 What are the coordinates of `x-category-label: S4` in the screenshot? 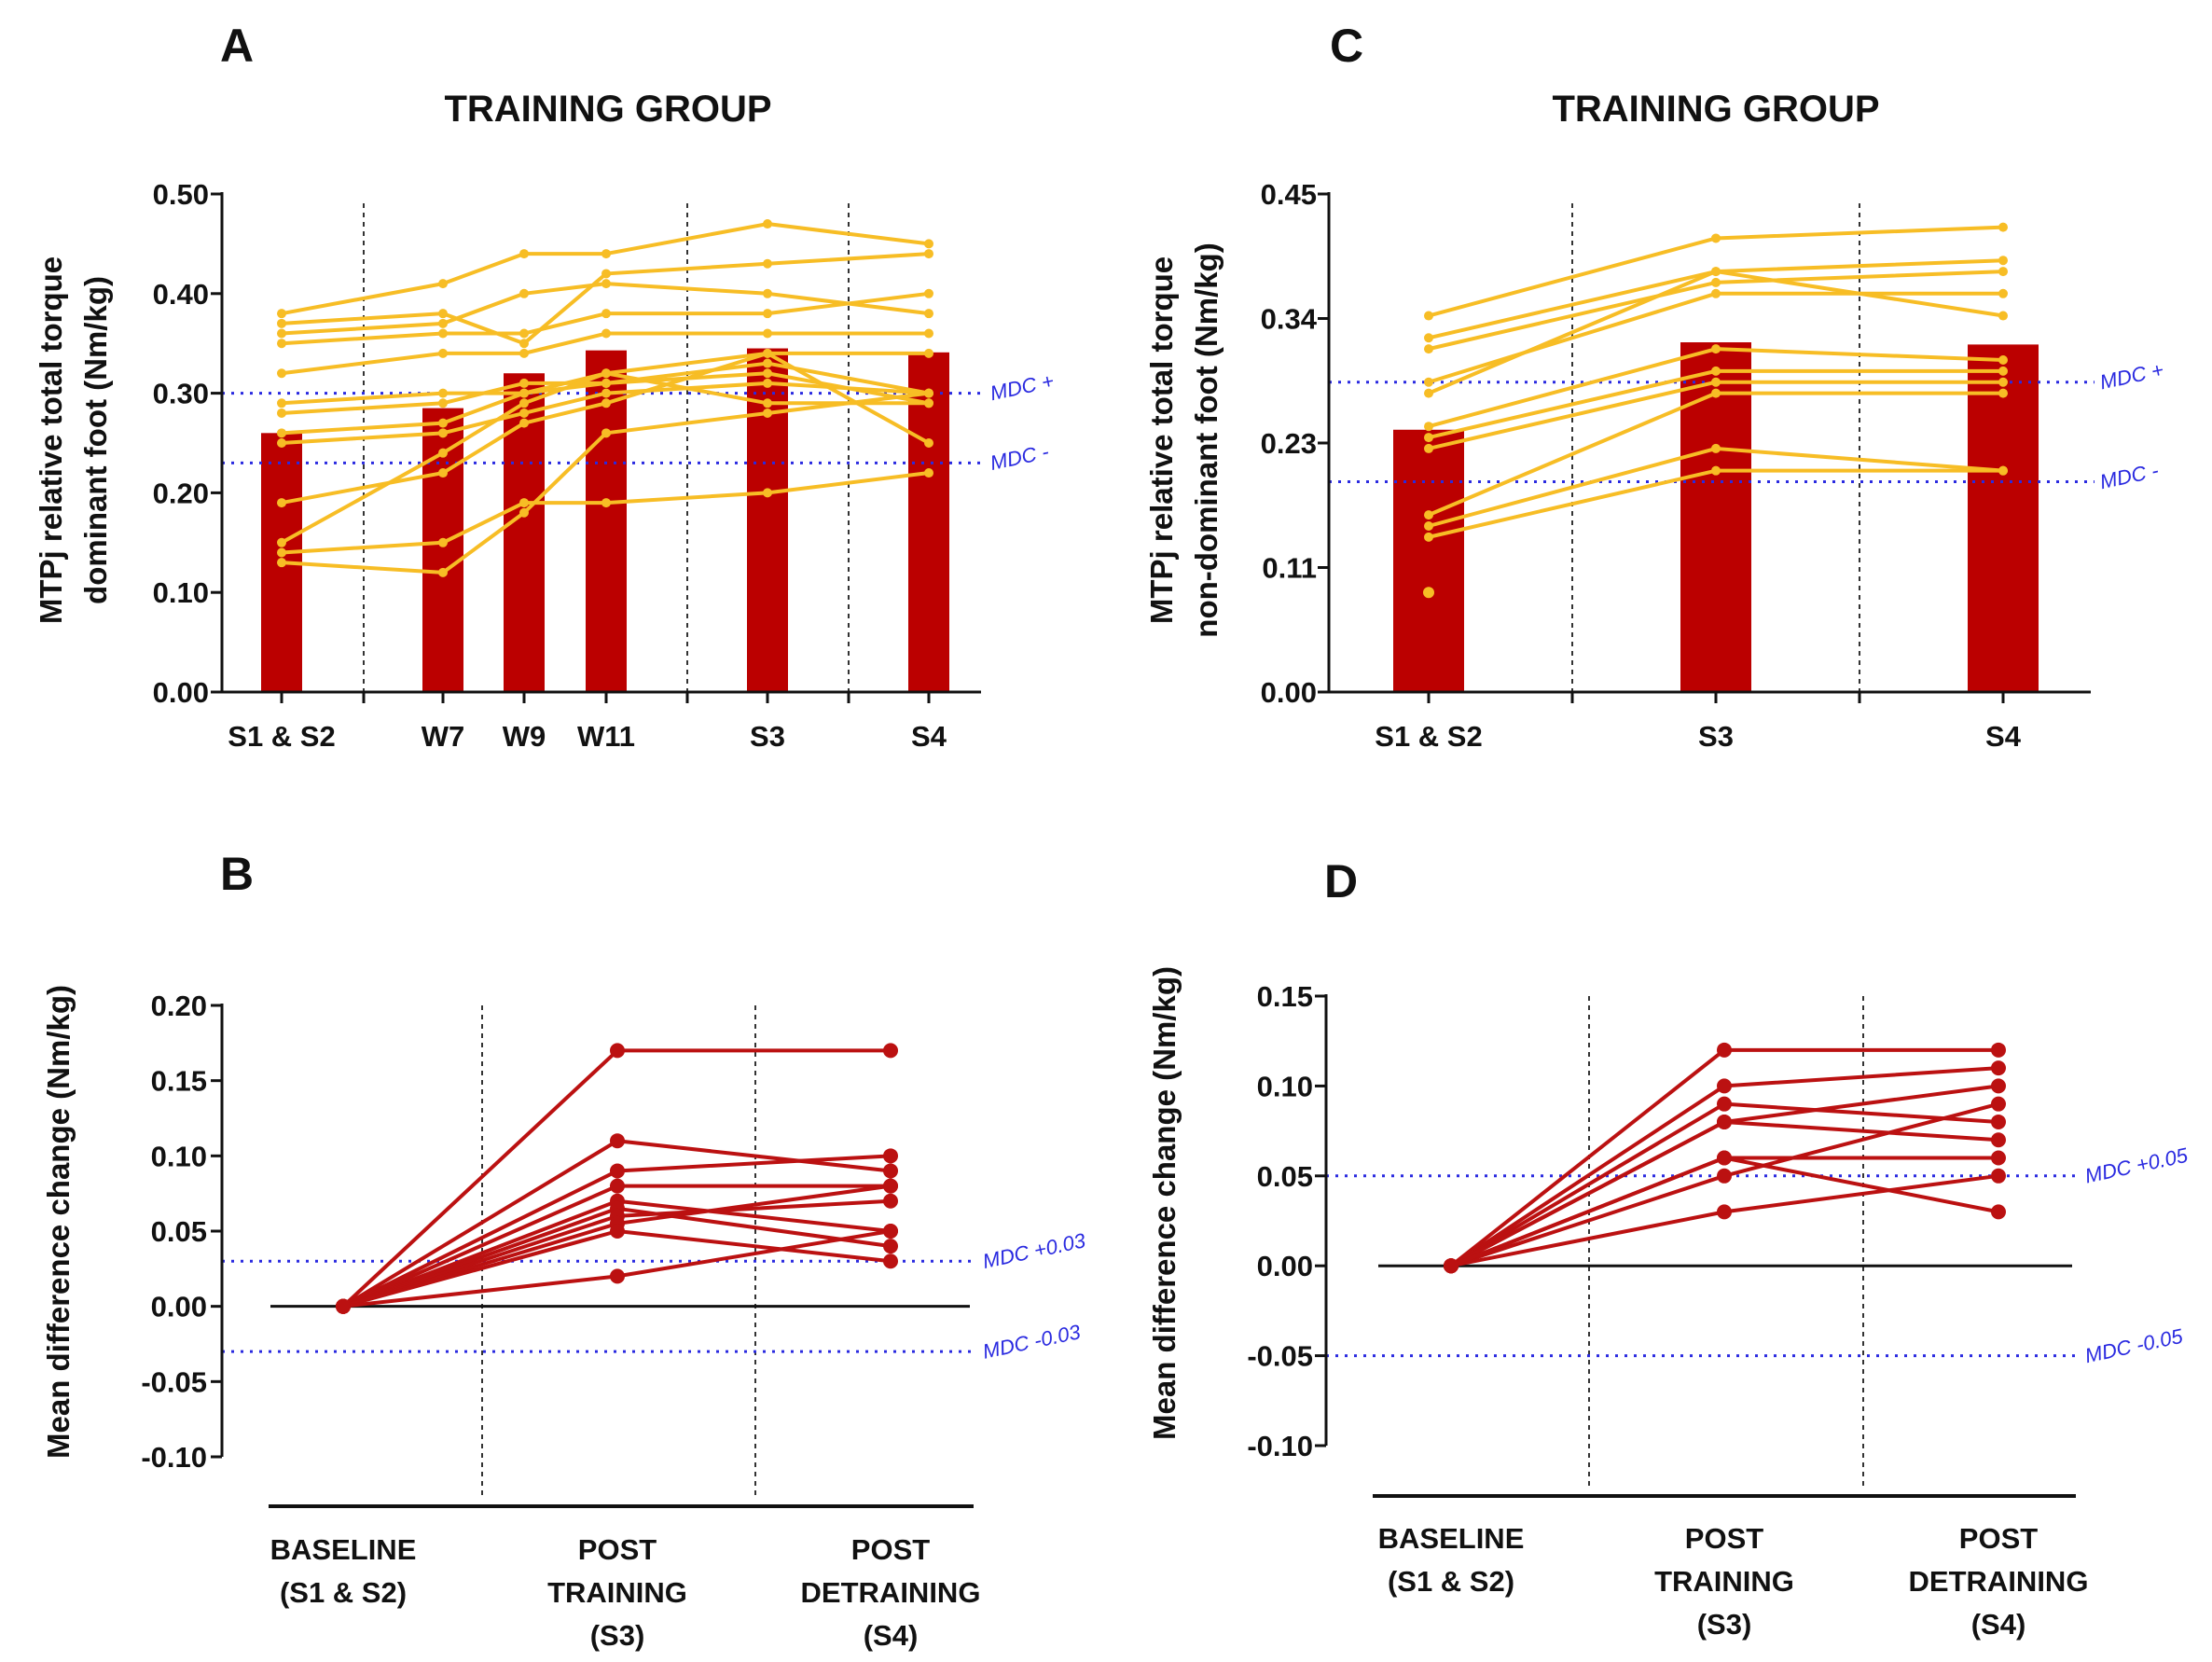 It's located at (929, 736).